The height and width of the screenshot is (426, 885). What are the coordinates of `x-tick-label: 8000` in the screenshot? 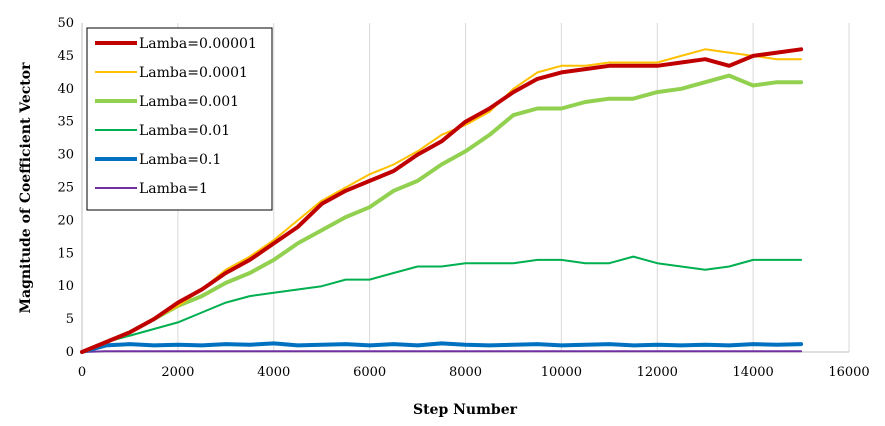 It's located at (465, 372).